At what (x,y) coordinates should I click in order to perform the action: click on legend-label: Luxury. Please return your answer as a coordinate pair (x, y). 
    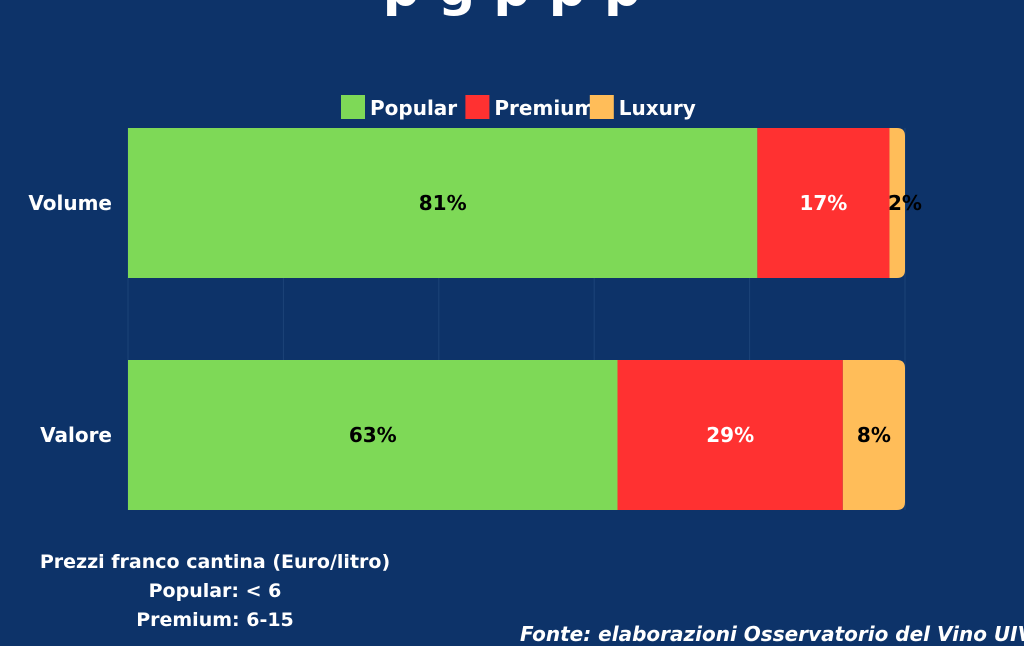
    Looking at the image, I should click on (657, 108).